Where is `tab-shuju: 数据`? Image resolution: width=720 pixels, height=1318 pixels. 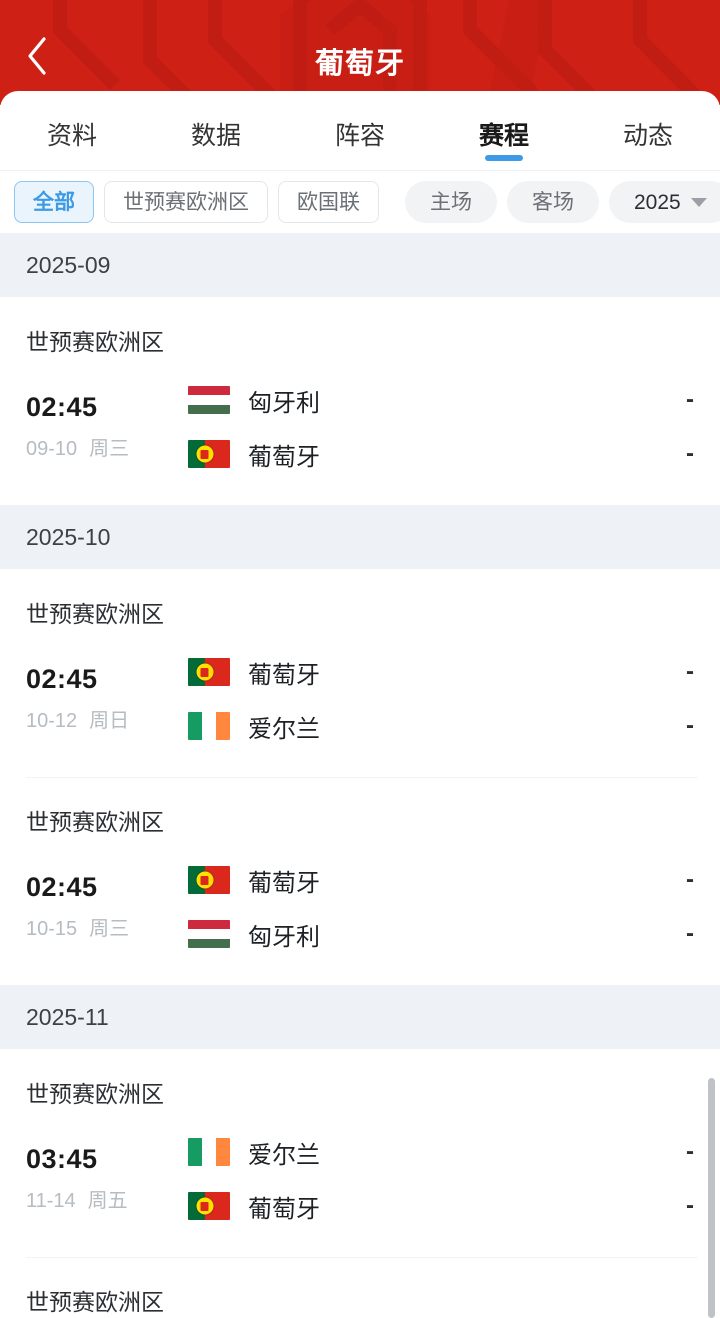 tab-shuju: 数据 is located at coordinates (215, 135).